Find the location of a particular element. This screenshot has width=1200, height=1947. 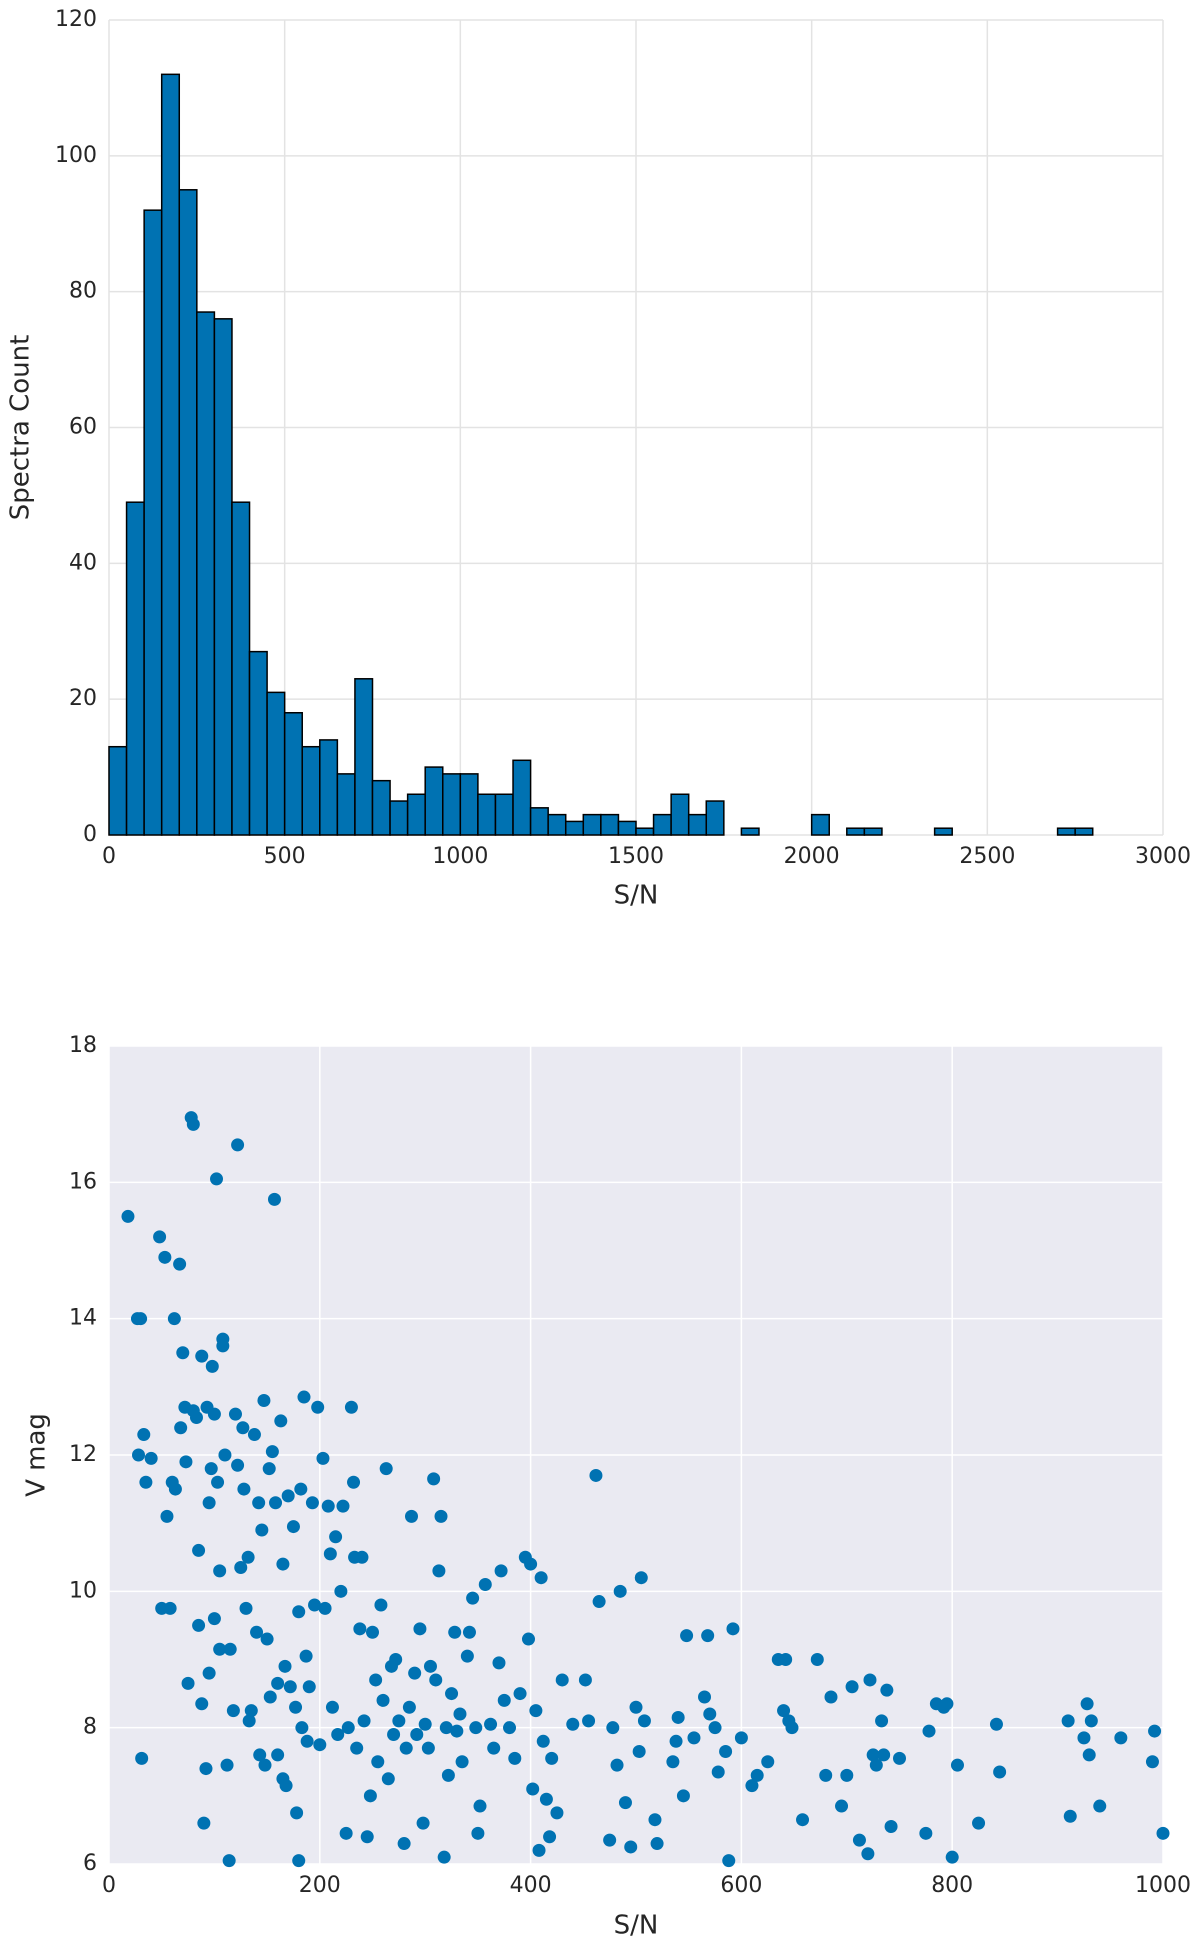

y-tick-label: 60 is located at coordinates (83, 427).